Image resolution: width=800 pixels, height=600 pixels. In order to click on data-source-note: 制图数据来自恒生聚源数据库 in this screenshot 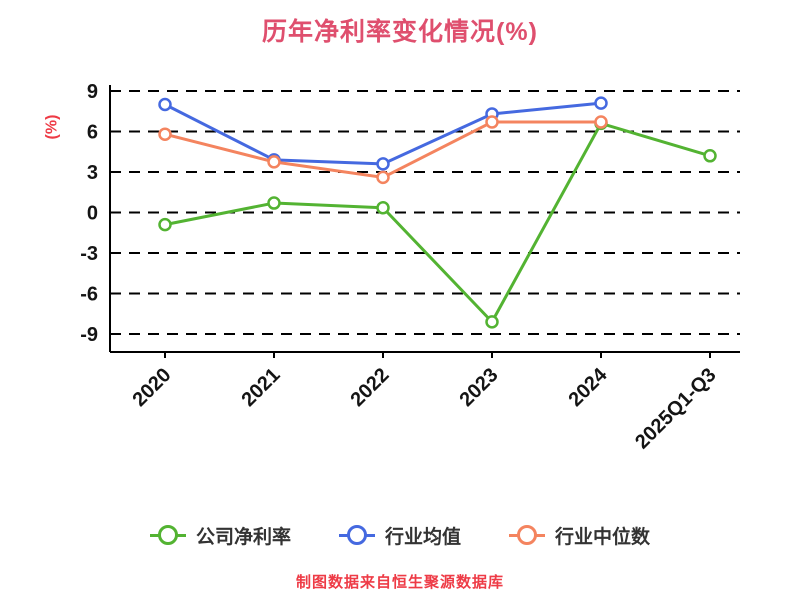, I will do `click(399, 582)`.